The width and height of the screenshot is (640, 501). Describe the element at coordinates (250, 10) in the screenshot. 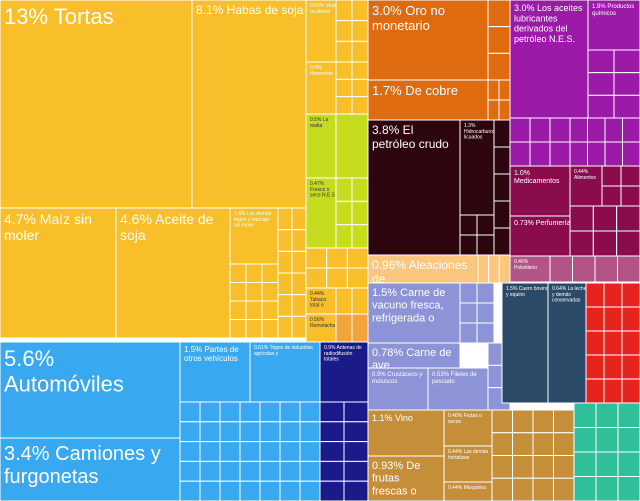

I see `tile-label: 8.1% Habas de soja` at that location.